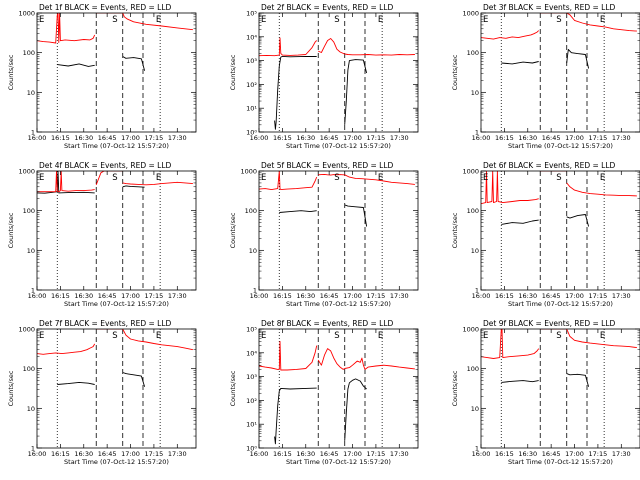  I want to click on panel-title: Det 7f BLACK = Events, RED = LLD, so click(105, 323).